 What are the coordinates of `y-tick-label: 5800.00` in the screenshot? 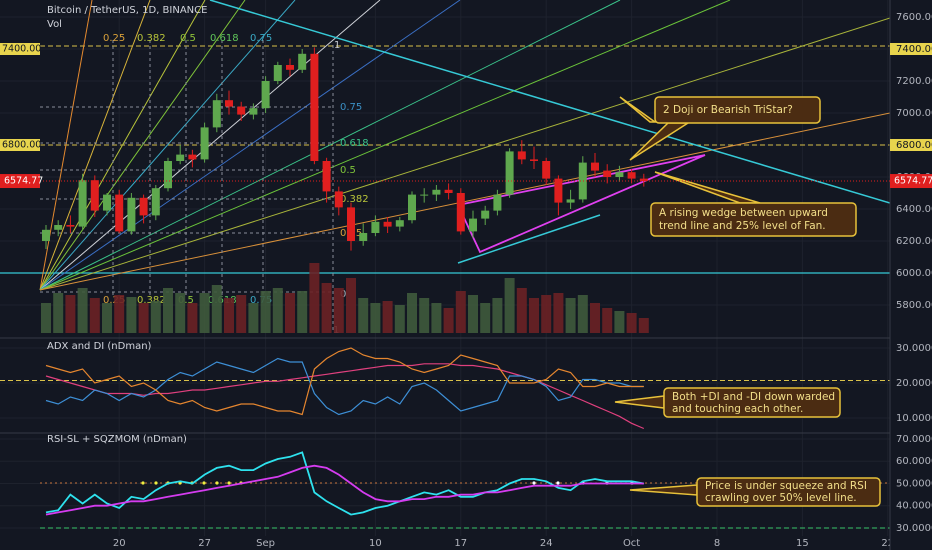 It's located at (914, 305).